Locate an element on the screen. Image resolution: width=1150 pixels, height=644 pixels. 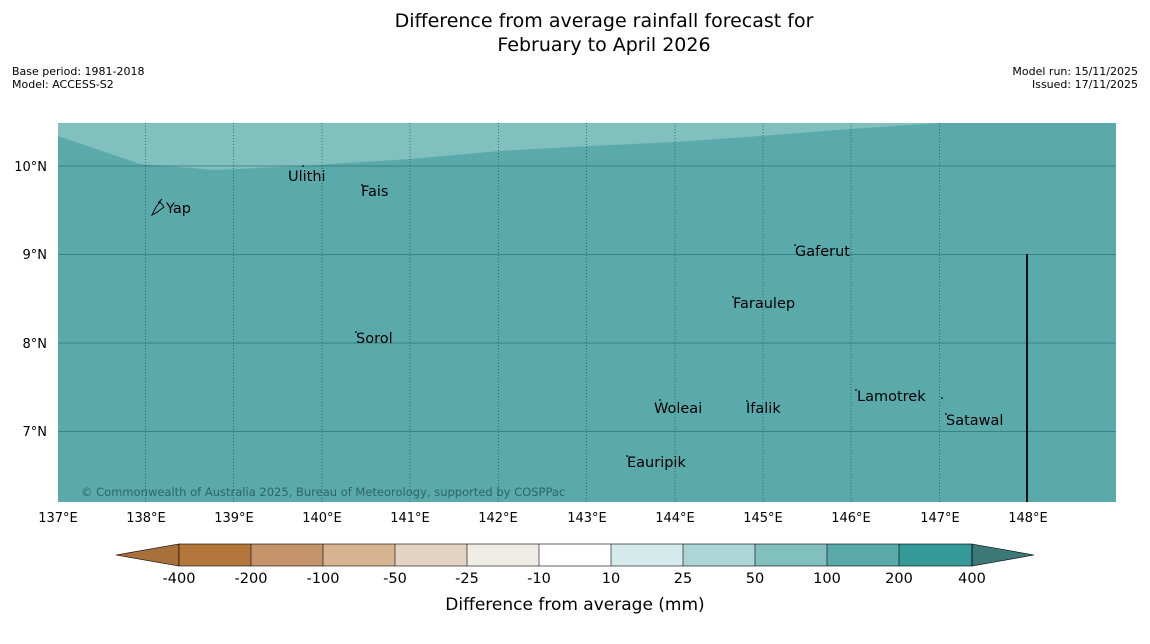
place-label-sorol: Sorol is located at coordinates (374, 339).